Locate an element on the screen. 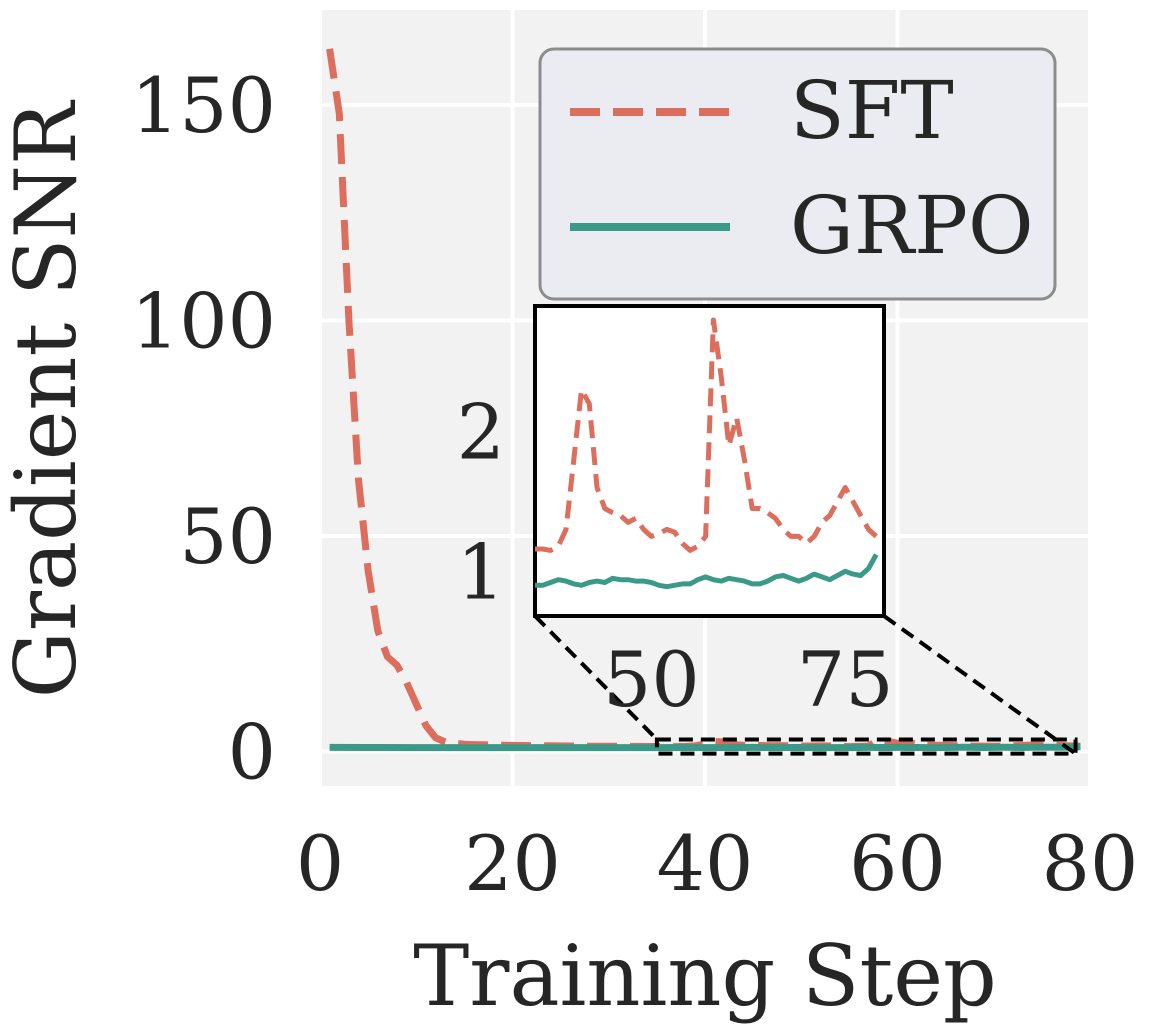 Image resolution: width=1154 pixels, height=1032 pixels. x-tick-label: 20 is located at coordinates (512, 863).